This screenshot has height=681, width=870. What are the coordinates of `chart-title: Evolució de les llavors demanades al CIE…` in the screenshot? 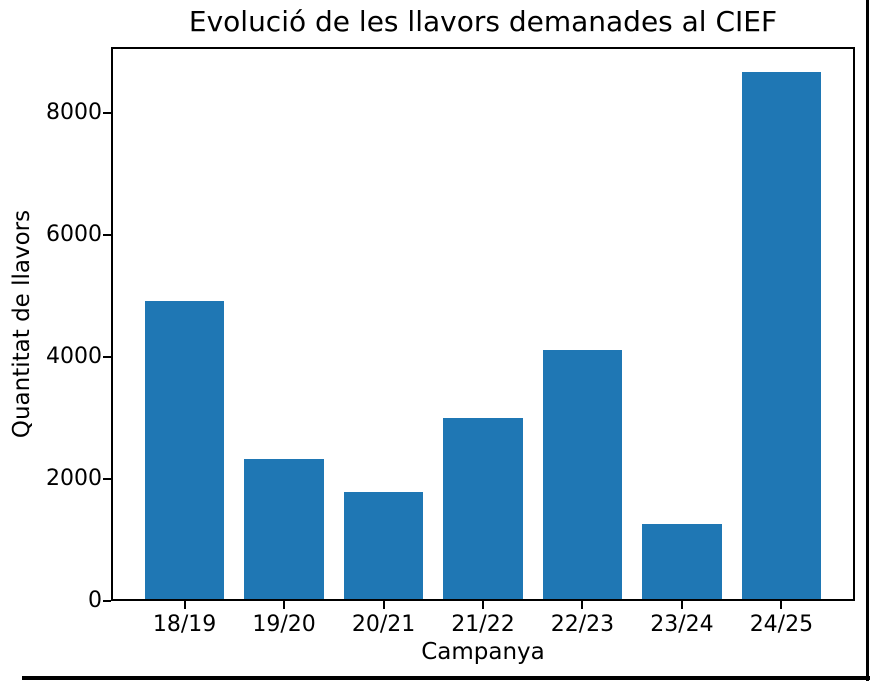 It's located at (483, 21).